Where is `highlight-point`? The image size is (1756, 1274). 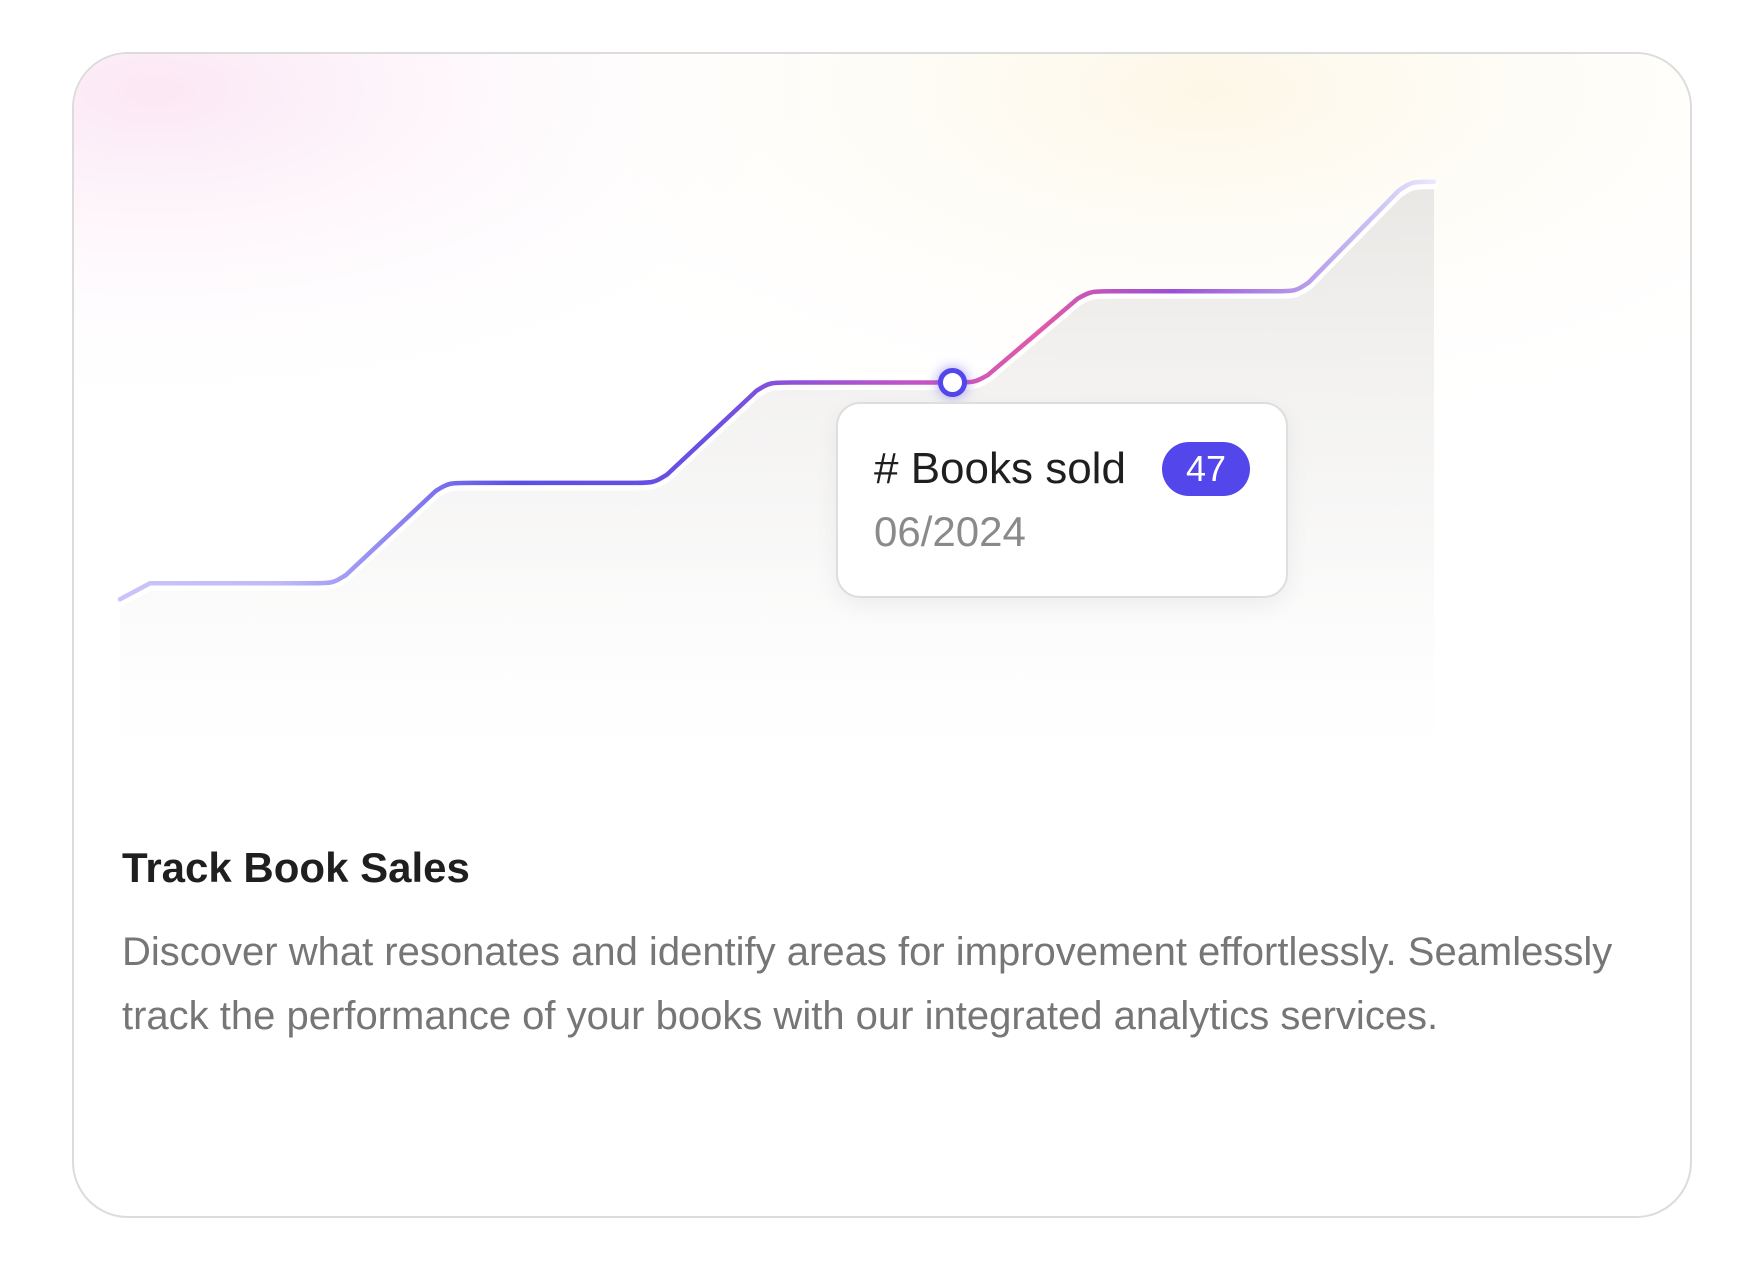 highlight-point is located at coordinates (952, 382).